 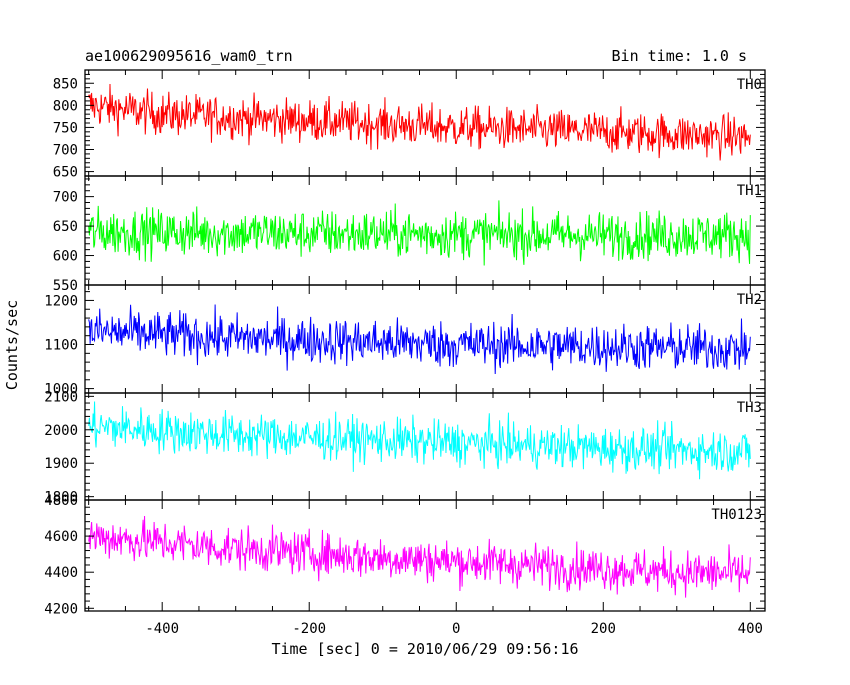 I want to click on x-tick-label: 200, so click(x=603, y=629).